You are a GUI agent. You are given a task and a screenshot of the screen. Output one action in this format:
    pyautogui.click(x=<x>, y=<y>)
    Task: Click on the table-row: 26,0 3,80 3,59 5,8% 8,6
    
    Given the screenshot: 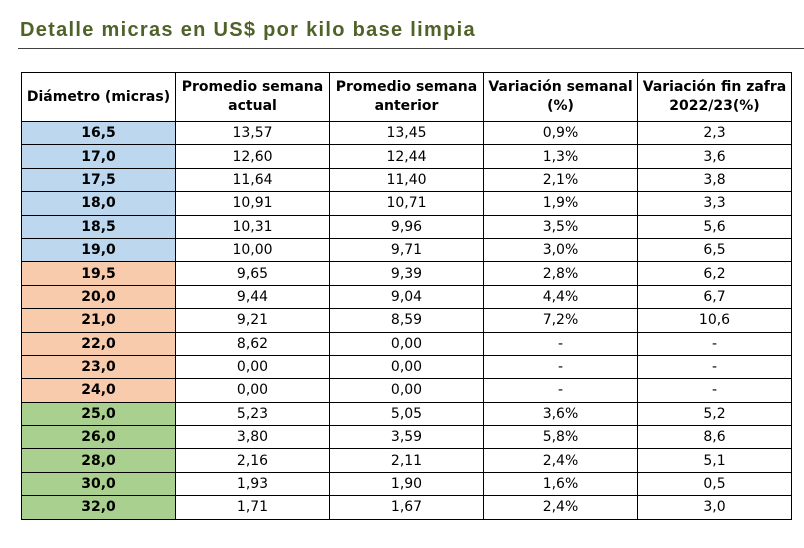 What is the action you would take?
    pyautogui.click(x=406, y=437)
    